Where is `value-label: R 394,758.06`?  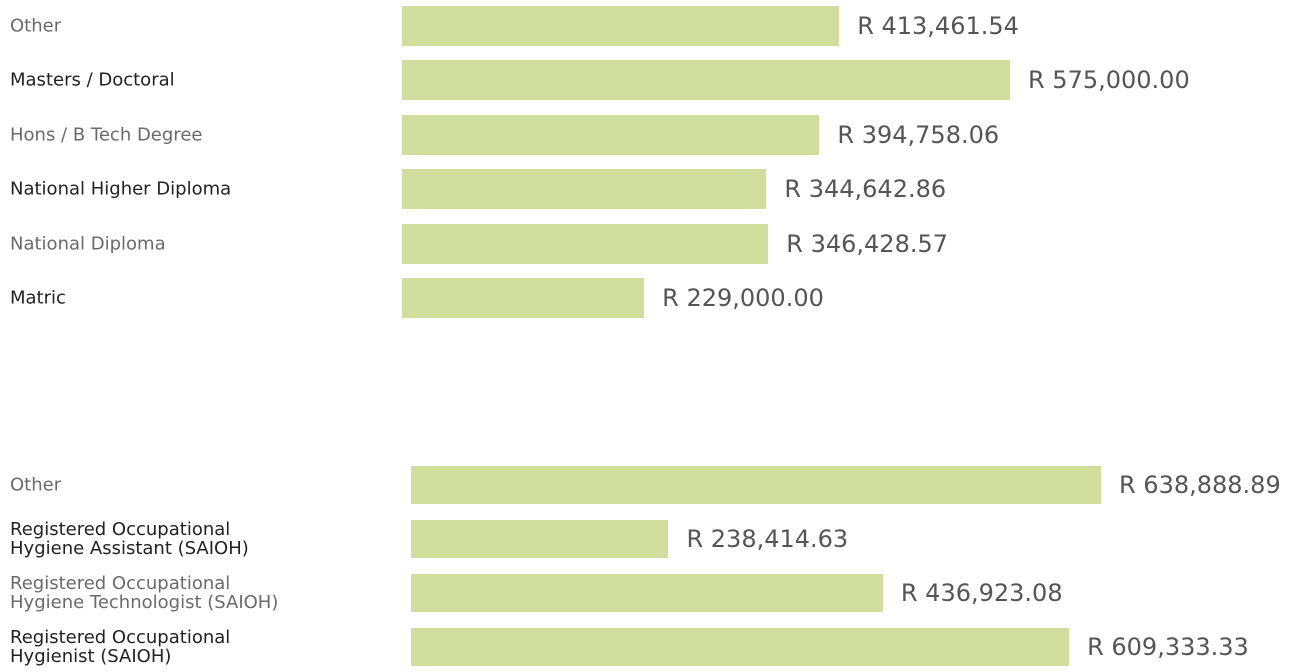
value-label: R 394,758.06 is located at coordinates (918, 134).